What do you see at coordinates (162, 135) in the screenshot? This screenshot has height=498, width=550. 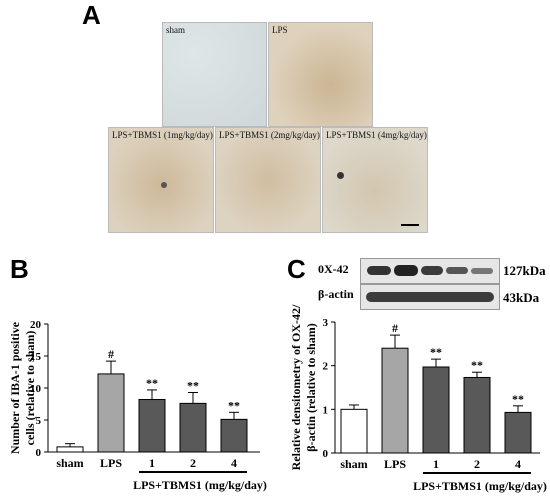 I see `micrograph-label: LPS+TBMS1 (1mg/kg/day)` at bounding box center [162, 135].